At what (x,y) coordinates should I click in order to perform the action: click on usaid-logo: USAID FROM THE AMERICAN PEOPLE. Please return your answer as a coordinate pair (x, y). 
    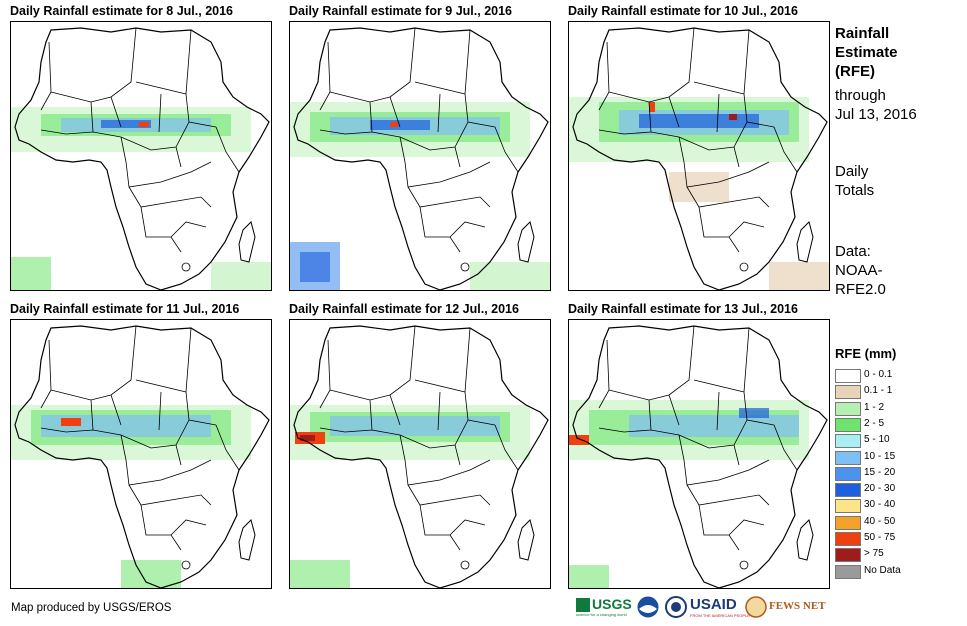
    Looking at the image, I should click on (720, 607).